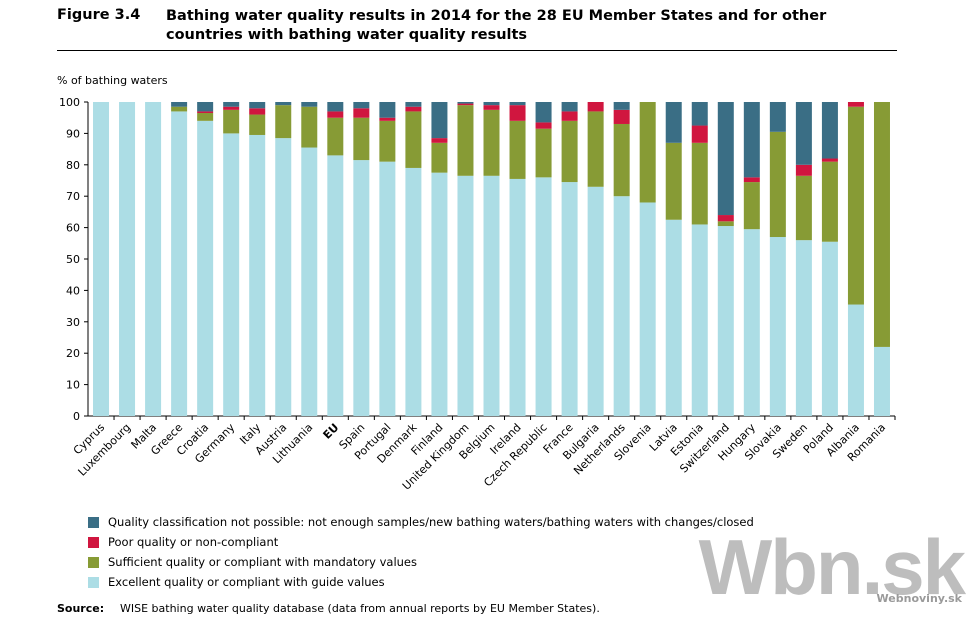 The height and width of the screenshot is (619, 978). Describe the element at coordinates (127, 259) in the screenshot. I see `bar-segment-luxembourg-s0` at that location.